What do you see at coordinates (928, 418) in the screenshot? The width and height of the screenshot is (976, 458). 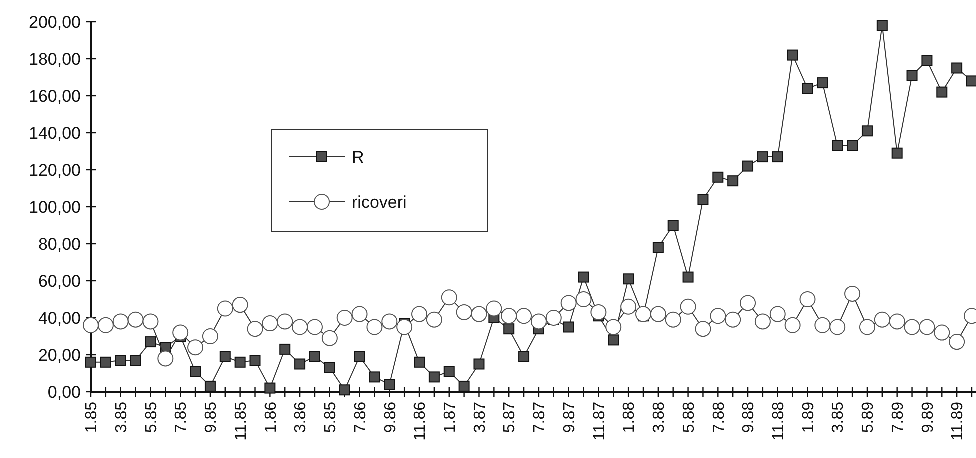 I see `x-tick-label: 9.89` at bounding box center [928, 418].